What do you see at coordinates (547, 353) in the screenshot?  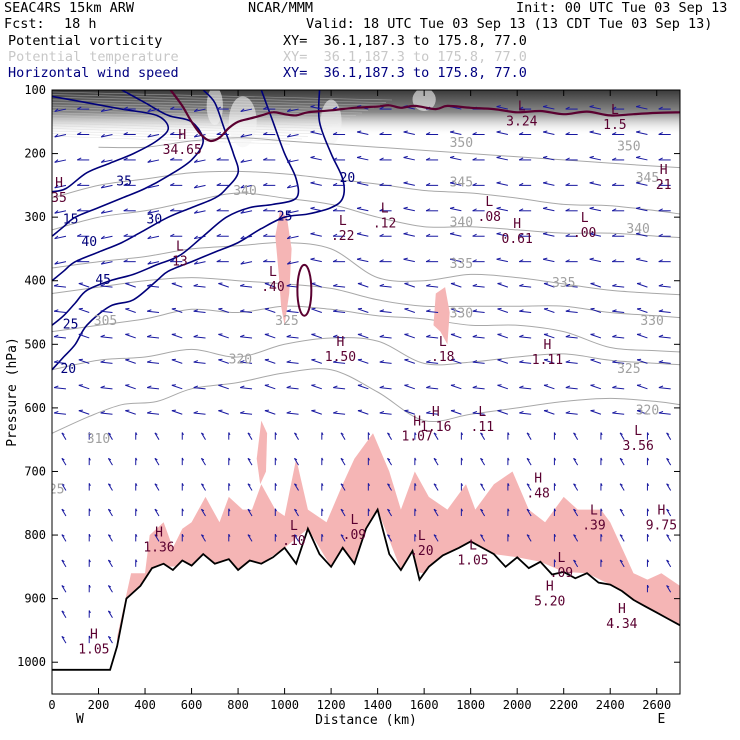 I see `high-low-marker: H1.11` at bounding box center [547, 353].